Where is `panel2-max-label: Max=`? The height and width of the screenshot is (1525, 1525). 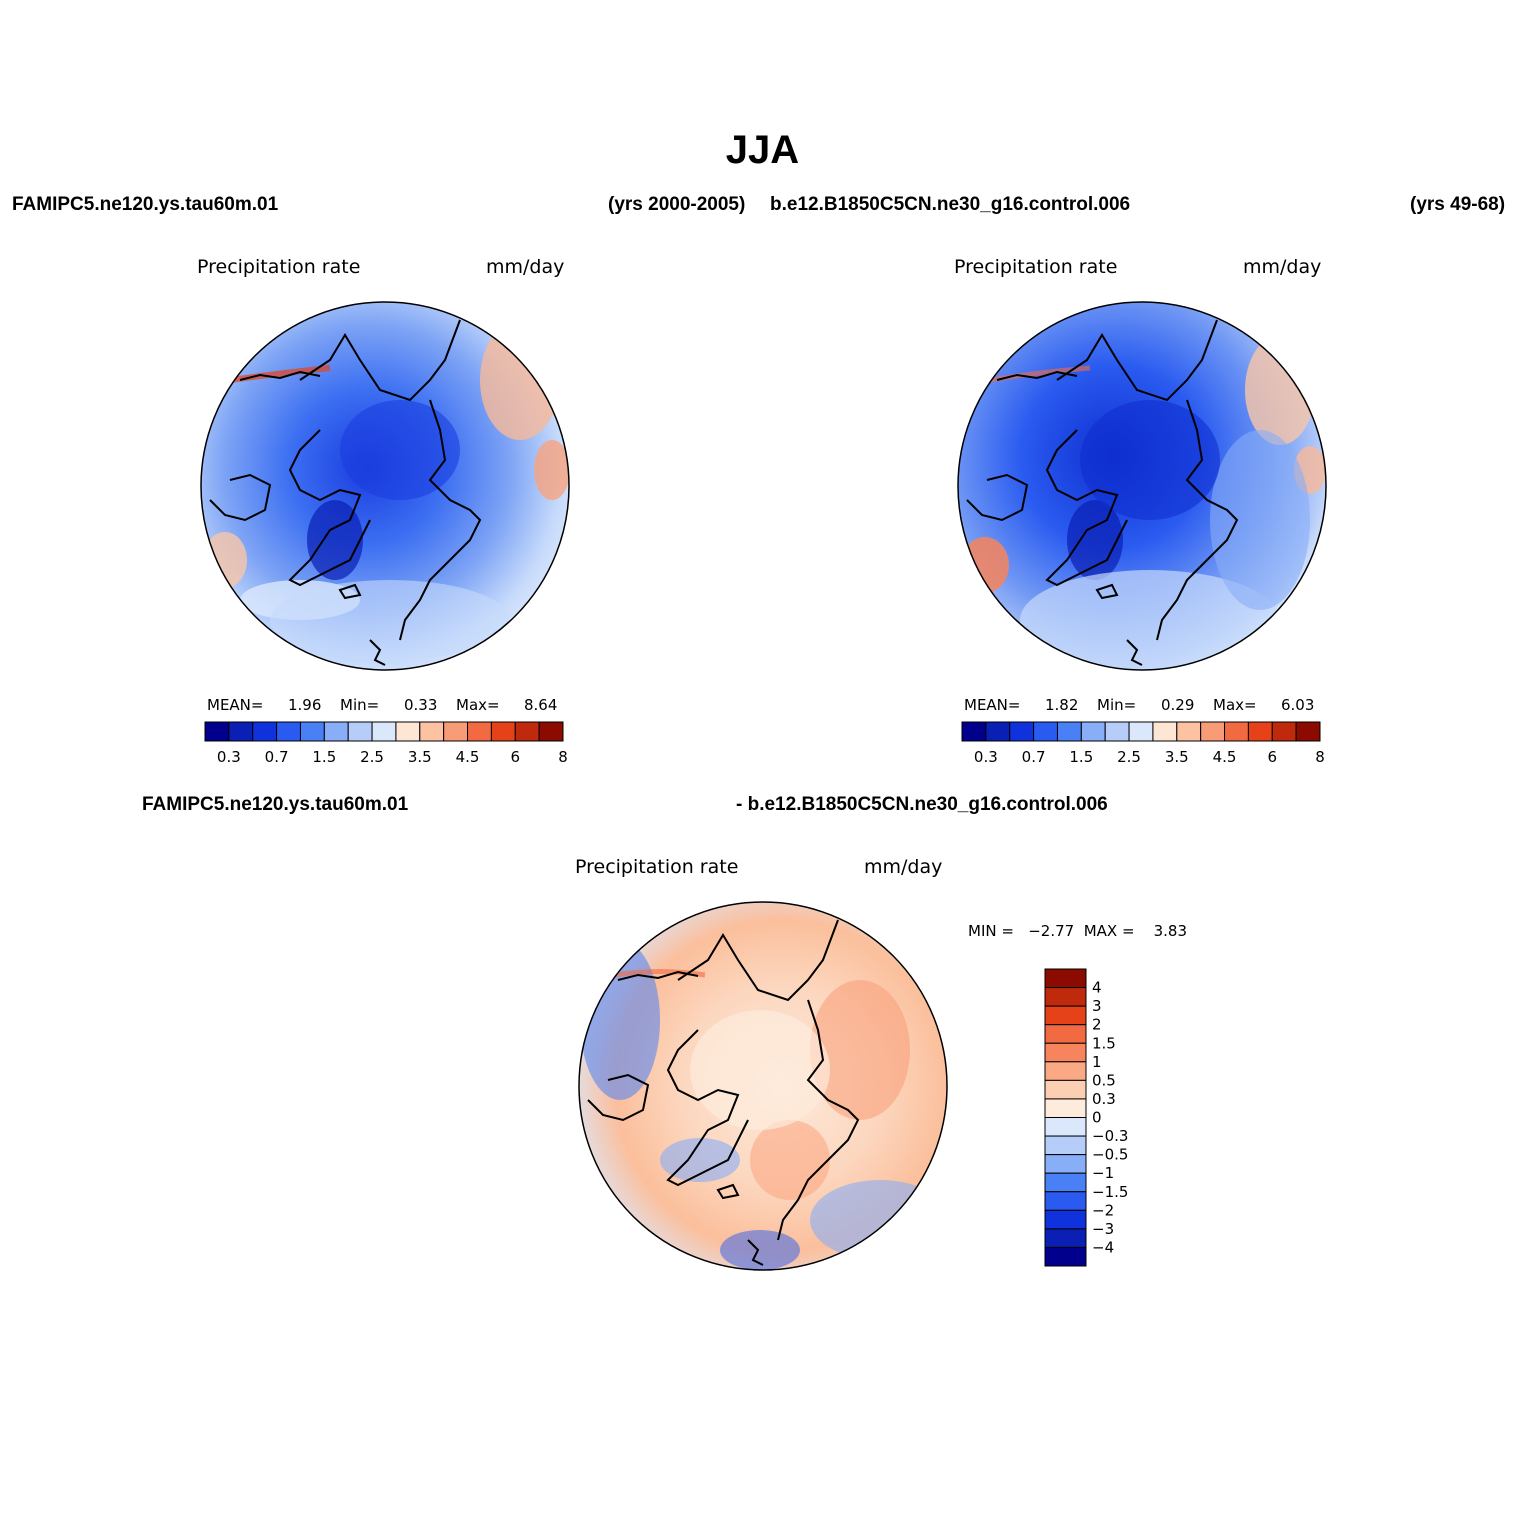
panel2-max-label: Max= is located at coordinates (1235, 705).